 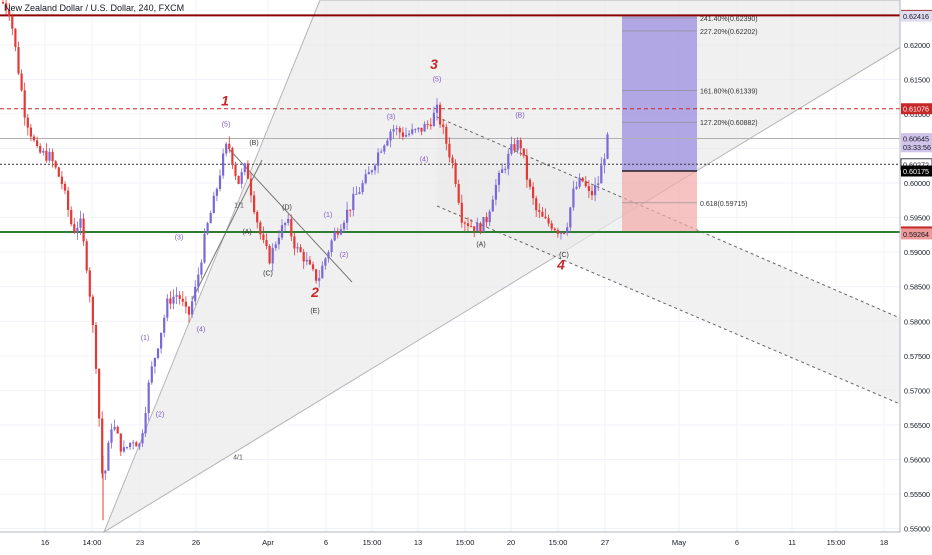 I want to click on price-label-text: 0.60645, so click(x=916, y=139).